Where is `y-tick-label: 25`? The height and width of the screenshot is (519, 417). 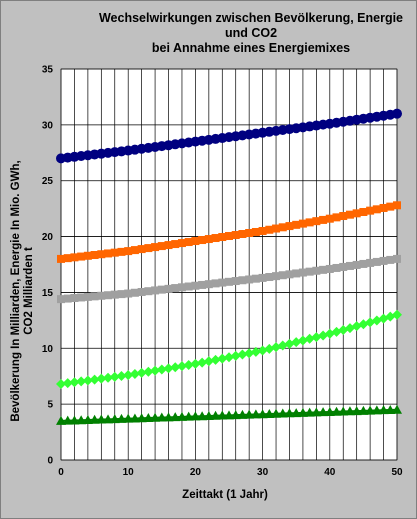
y-tick-label: 25 is located at coordinates (48, 181).